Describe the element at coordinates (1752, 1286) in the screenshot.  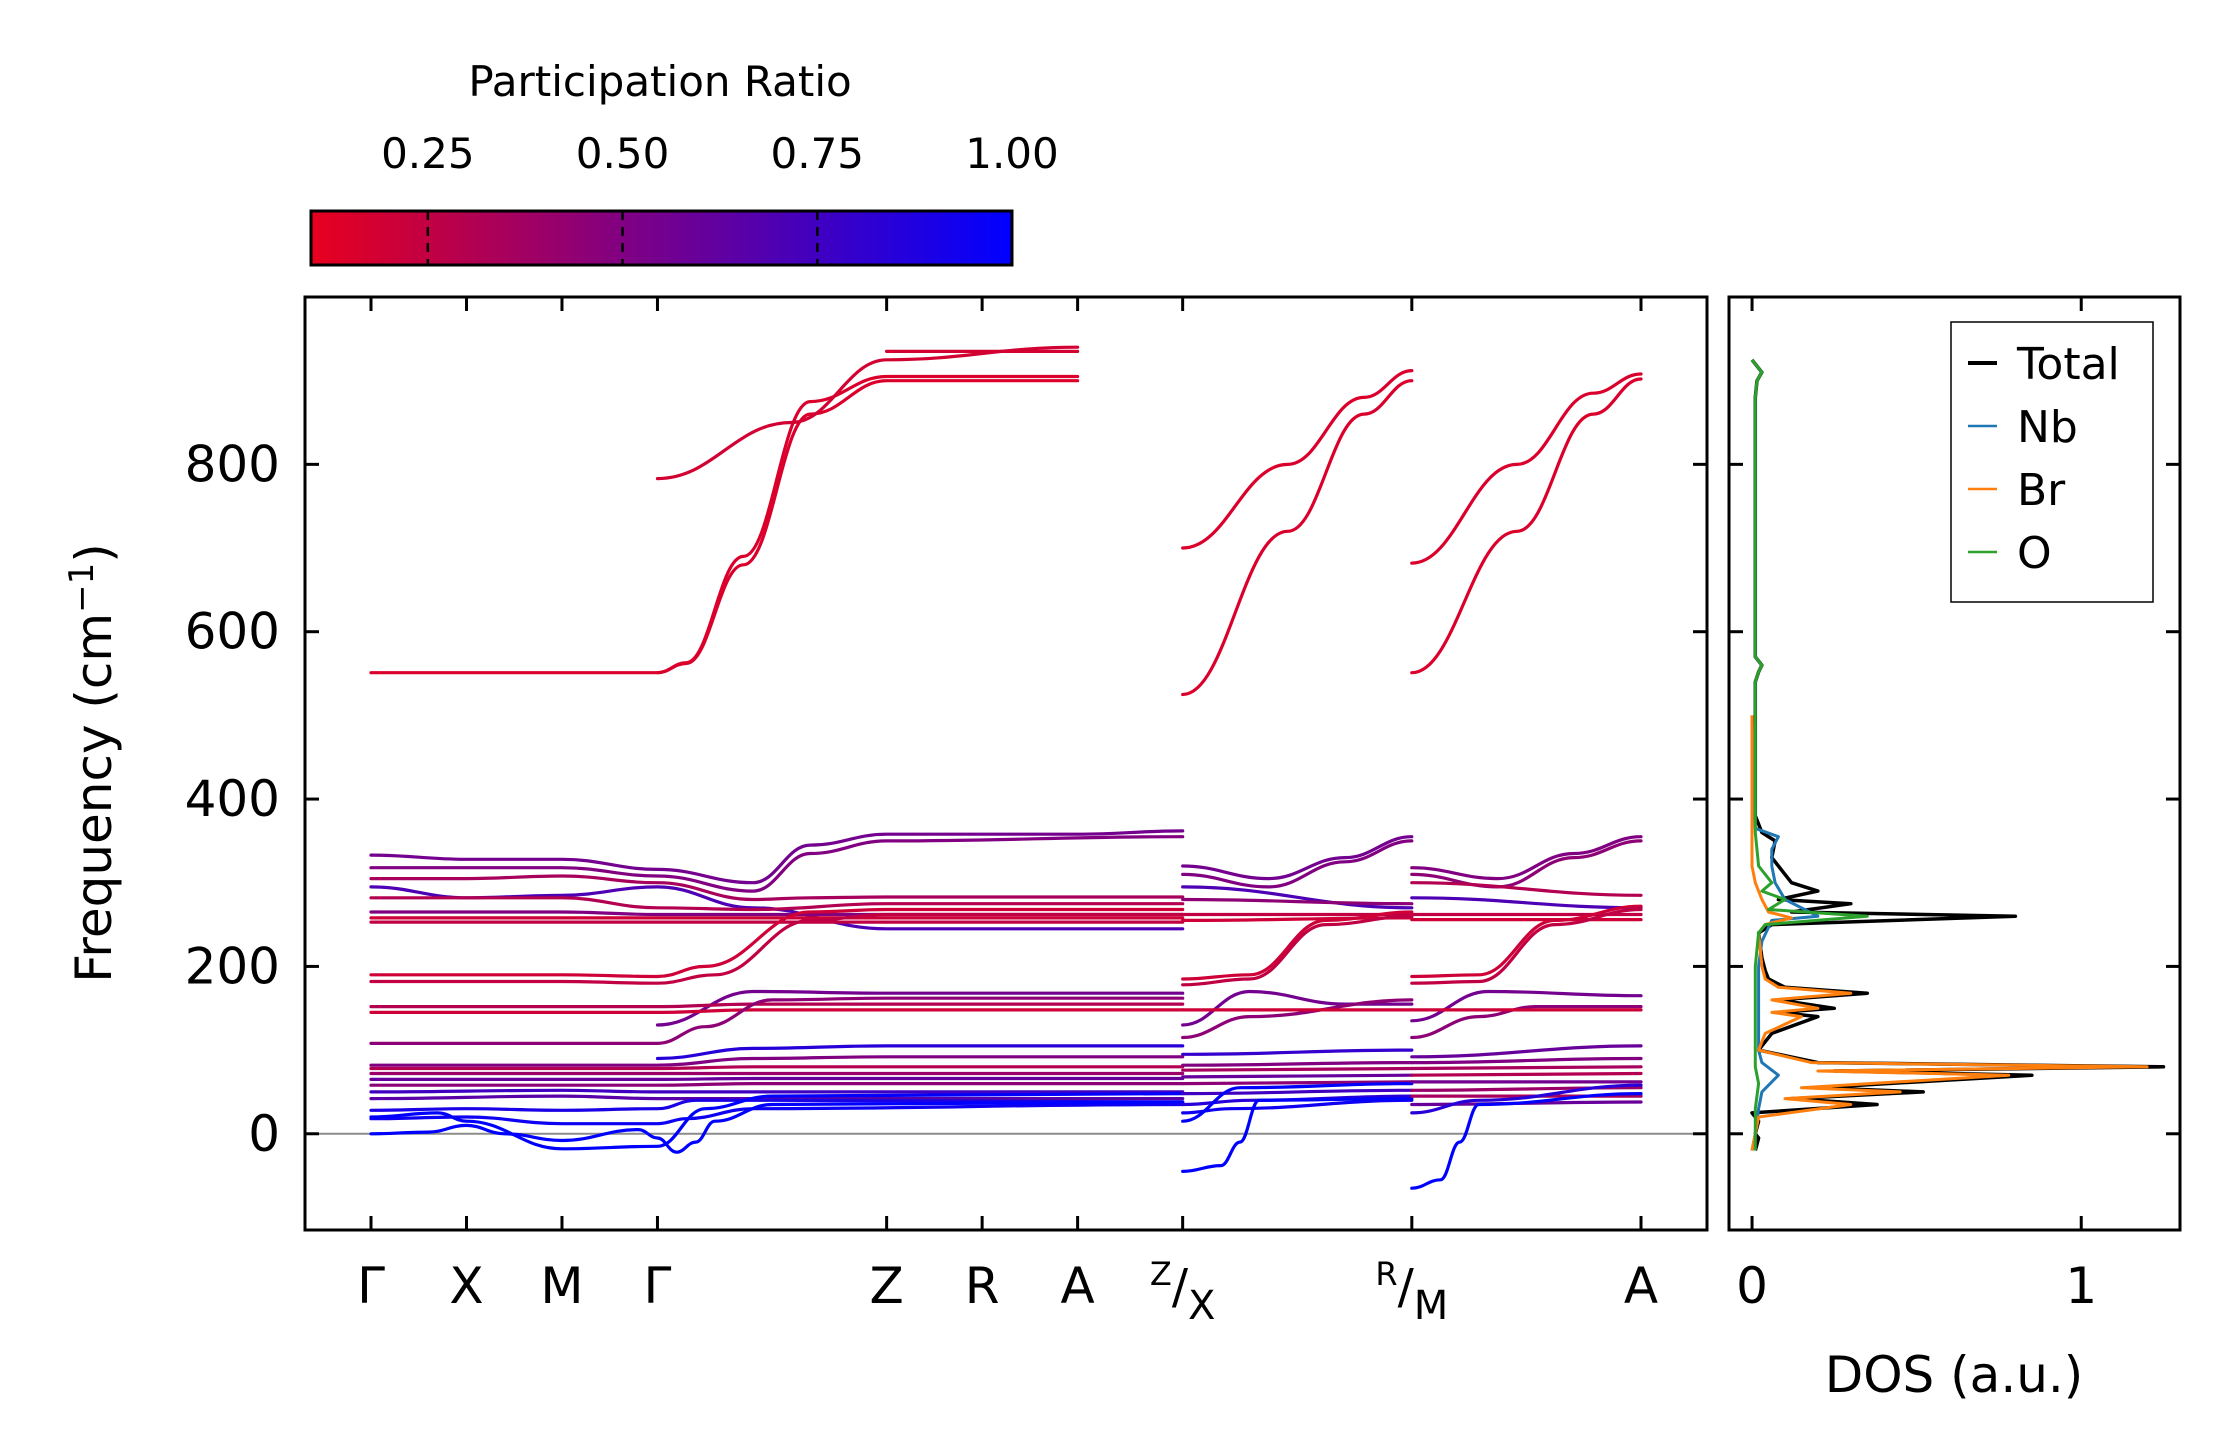
I see `dos-x-tick-label: 0` at that location.